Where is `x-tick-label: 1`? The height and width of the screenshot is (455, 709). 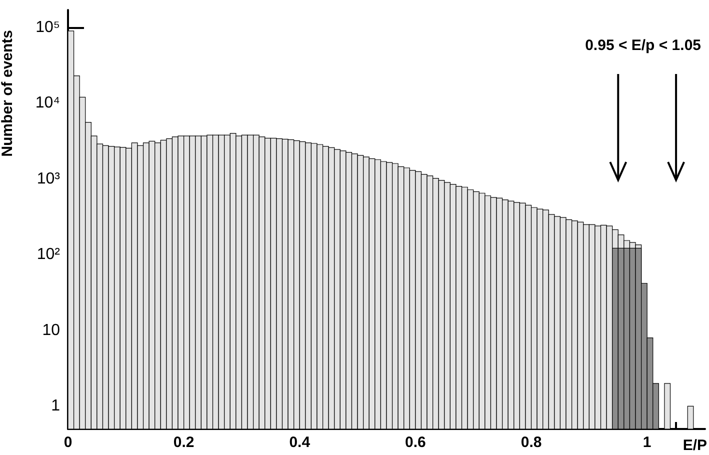 x-tick-label: 1 is located at coordinates (647, 442).